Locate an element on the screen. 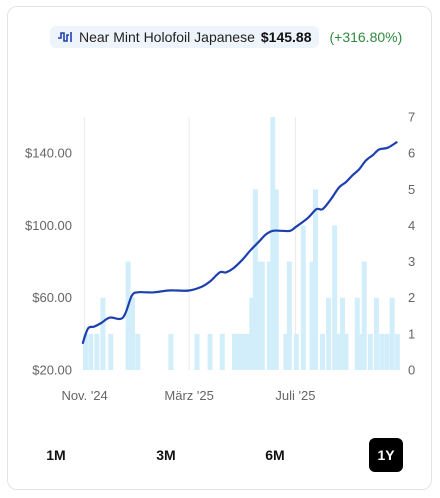 Image resolution: width=440 pixels, height=498 pixels. y-left-tick-label: $100.00 is located at coordinates (48, 225).